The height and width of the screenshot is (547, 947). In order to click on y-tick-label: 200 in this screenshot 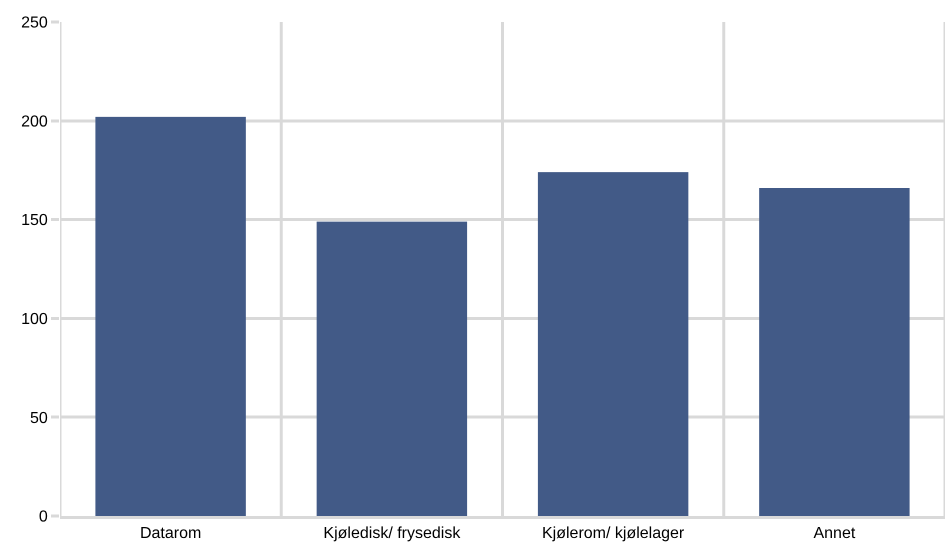, I will do `click(34, 121)`.